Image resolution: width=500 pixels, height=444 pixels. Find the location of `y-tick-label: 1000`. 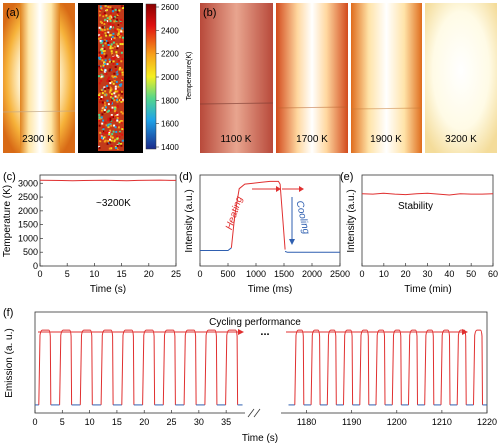

y-tick-label: 1000 is located at coordinates (28, 238).